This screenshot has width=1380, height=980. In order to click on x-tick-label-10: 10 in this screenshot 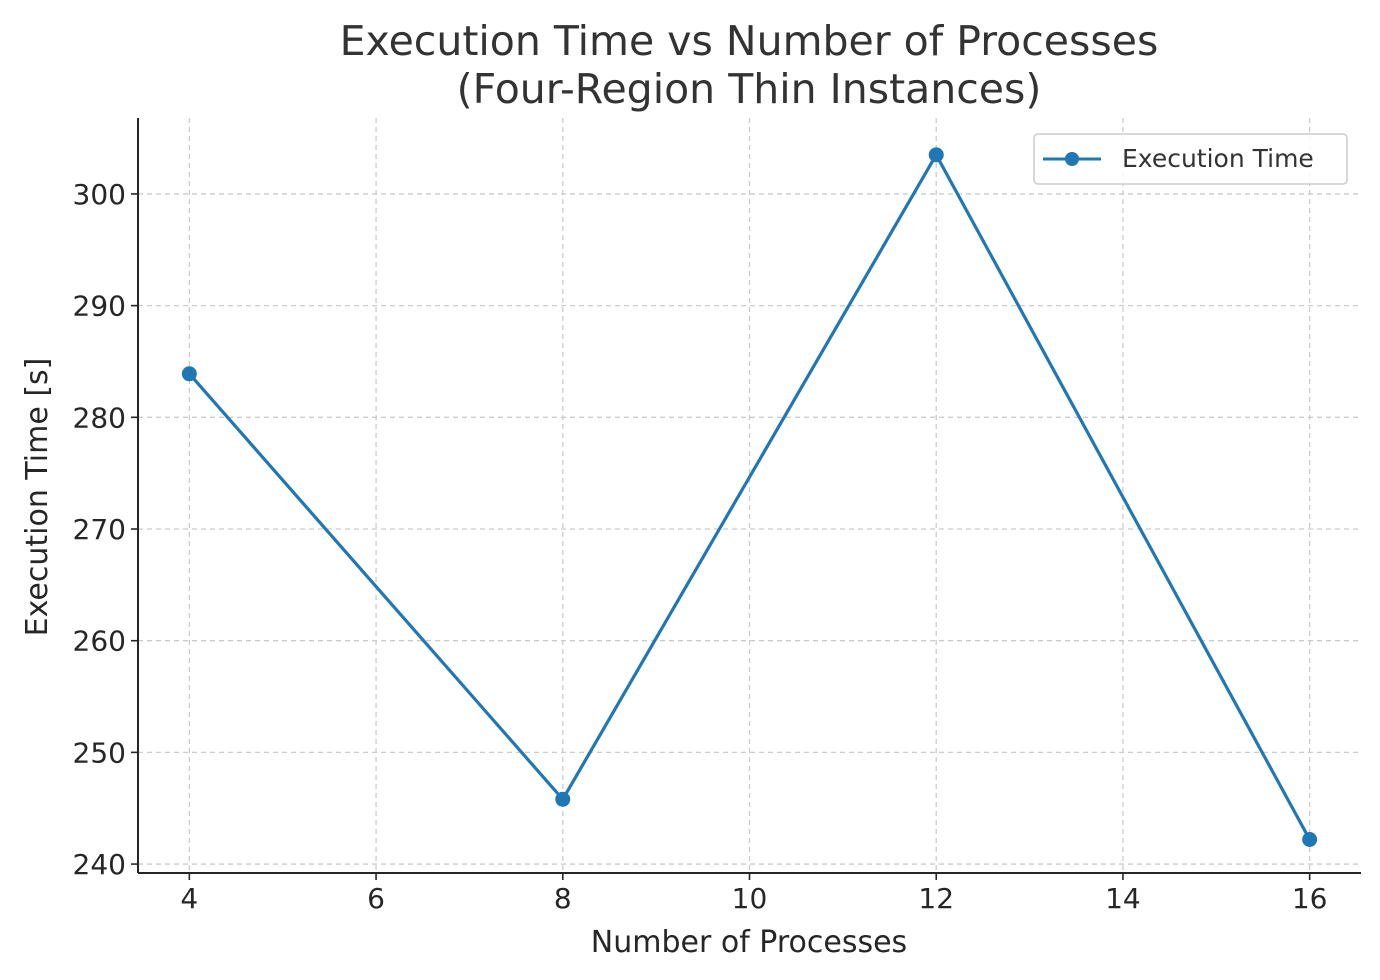, I will do `click(750, 898)`.